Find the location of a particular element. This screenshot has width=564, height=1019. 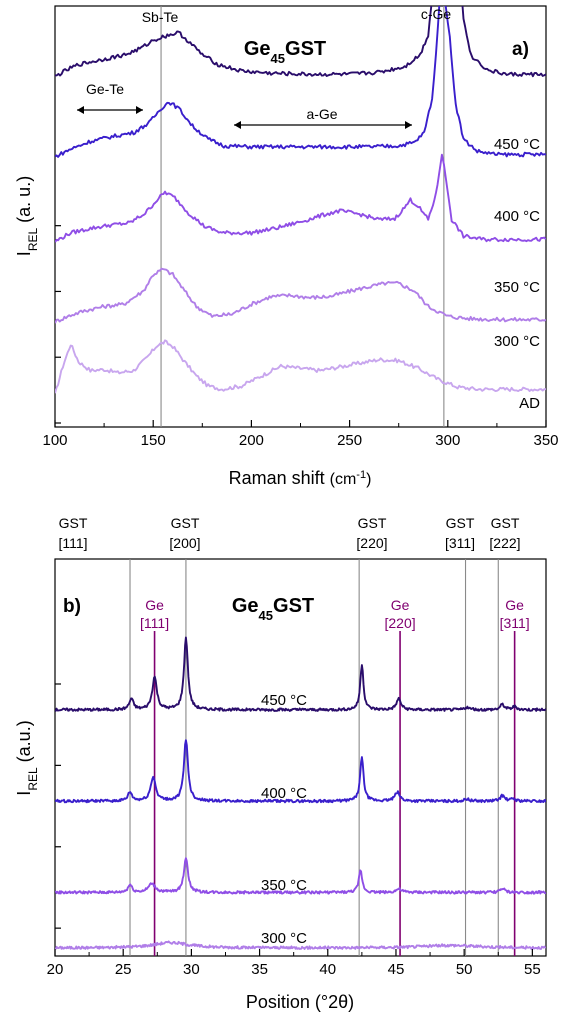

raman-temp-label: 350 °C is located at coordinates (517, 287).